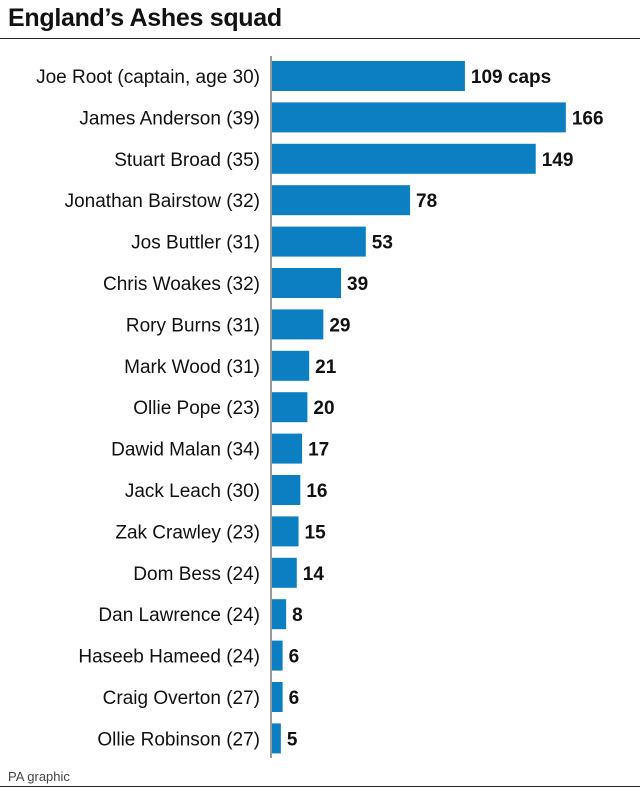 The image size is (640, 791). I want to click on category-label: Jos Buttler (31), so click(195, 243).